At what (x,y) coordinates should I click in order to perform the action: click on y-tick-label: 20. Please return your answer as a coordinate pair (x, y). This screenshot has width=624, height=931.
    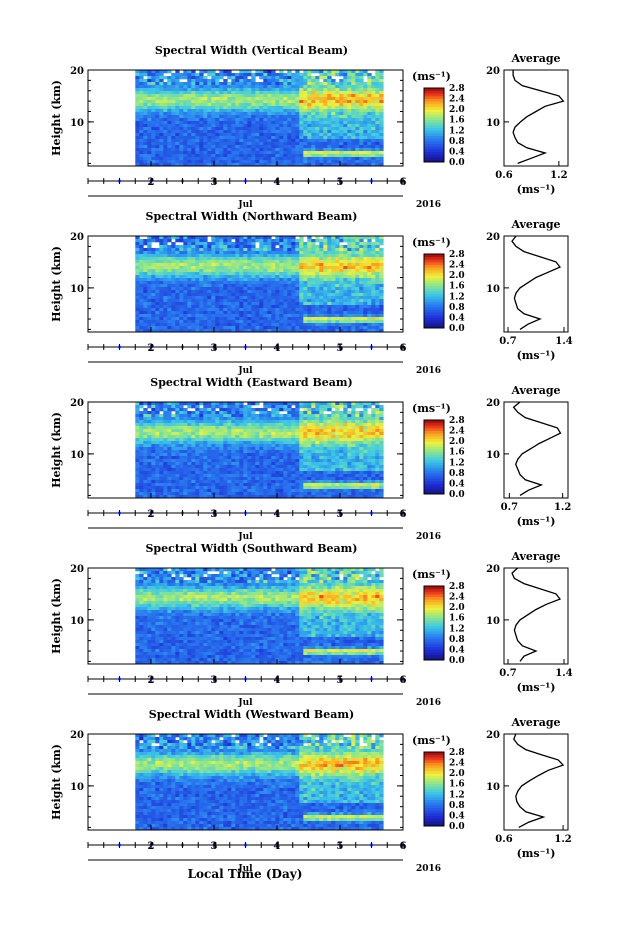
    Looking at the image, I should click on (77, 71).